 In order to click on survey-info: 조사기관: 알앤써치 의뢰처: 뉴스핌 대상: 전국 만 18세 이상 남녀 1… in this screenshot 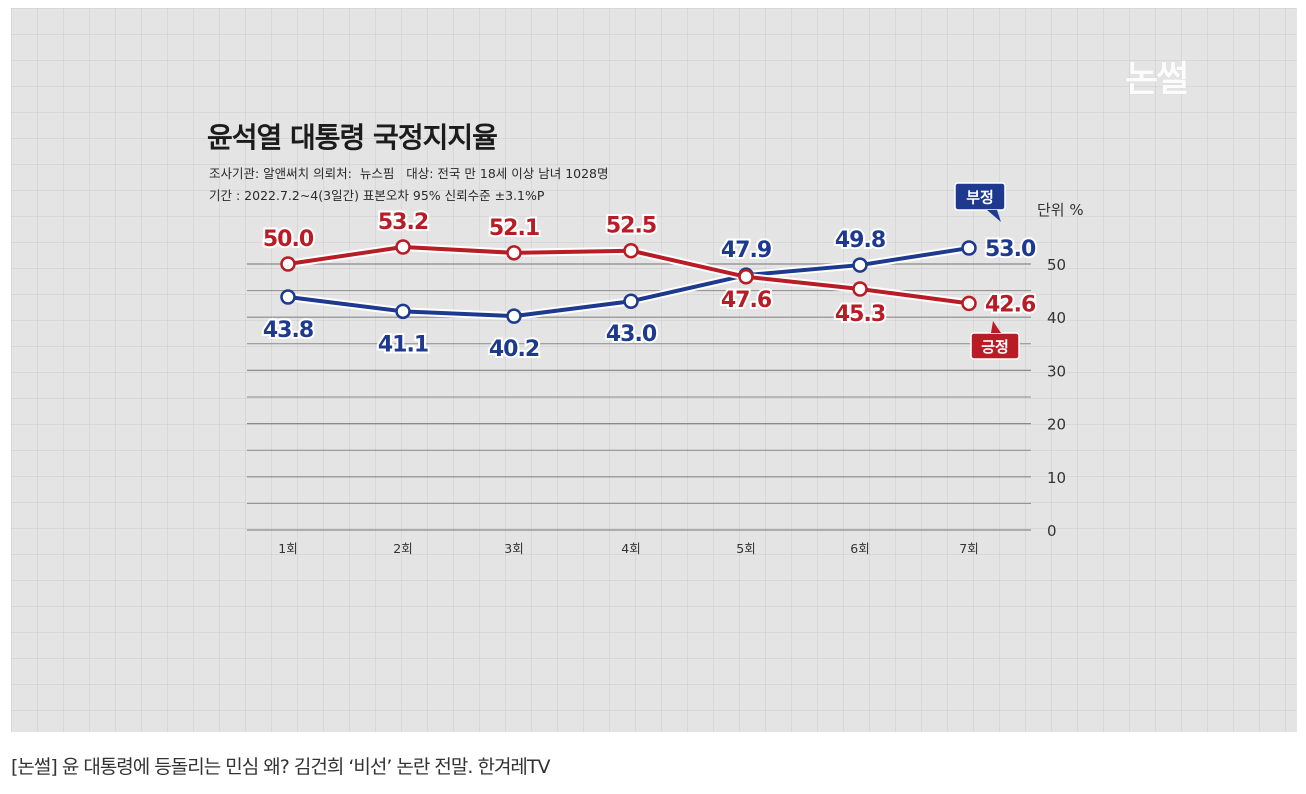, I will do `click(409, 173)`.